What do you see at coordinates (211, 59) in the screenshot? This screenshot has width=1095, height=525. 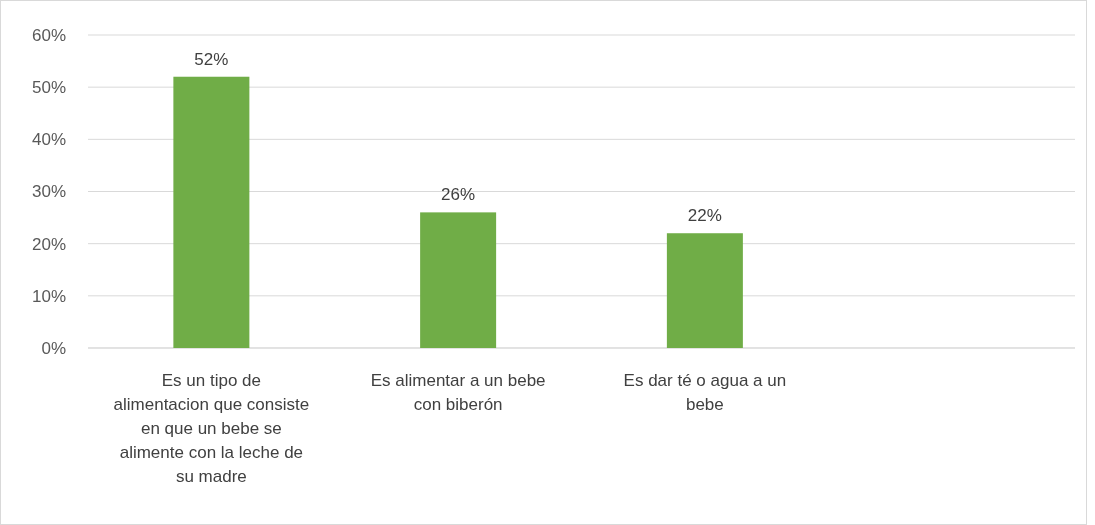 I see `data-label: 52%` at bounding box center [211, 59].